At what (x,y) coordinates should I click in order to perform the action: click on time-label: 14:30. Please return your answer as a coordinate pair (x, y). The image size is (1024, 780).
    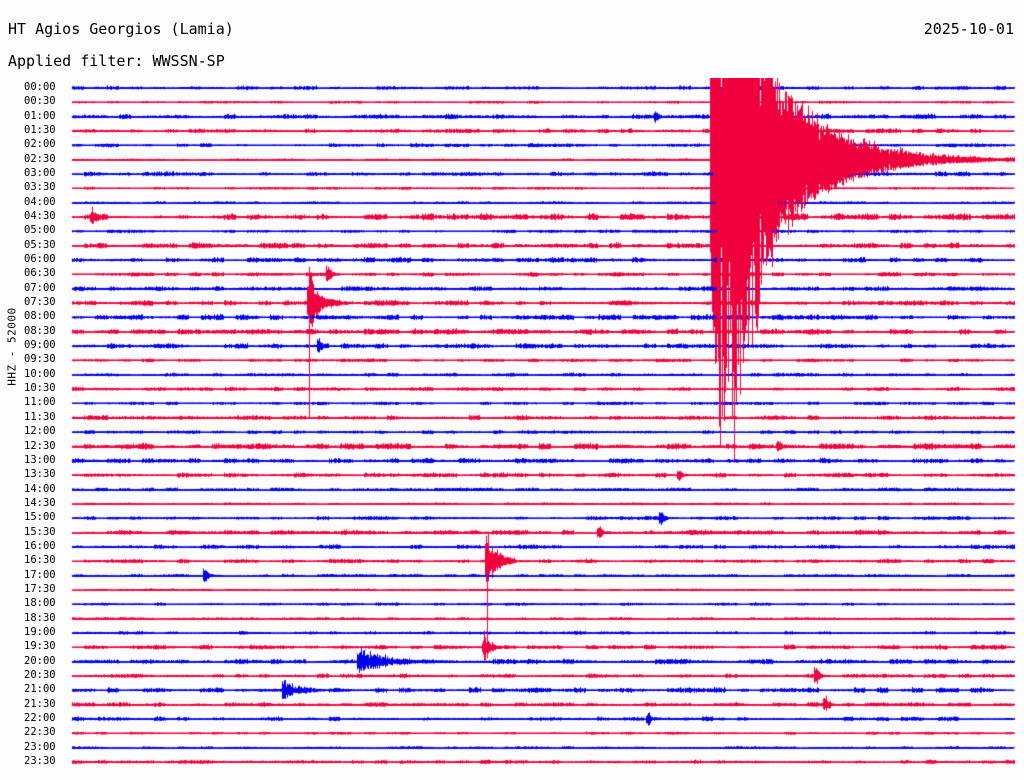
    Looking at the image, I should click on (40, 502).